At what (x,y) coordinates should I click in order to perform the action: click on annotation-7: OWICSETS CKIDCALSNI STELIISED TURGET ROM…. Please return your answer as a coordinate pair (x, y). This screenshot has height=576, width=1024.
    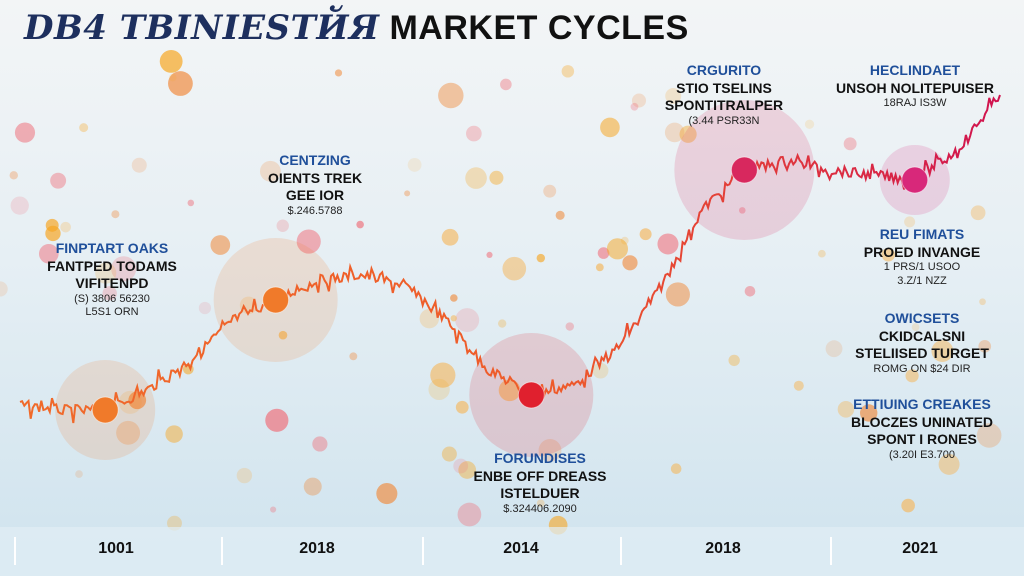
    Looking at the image, I should click on (922, 343).